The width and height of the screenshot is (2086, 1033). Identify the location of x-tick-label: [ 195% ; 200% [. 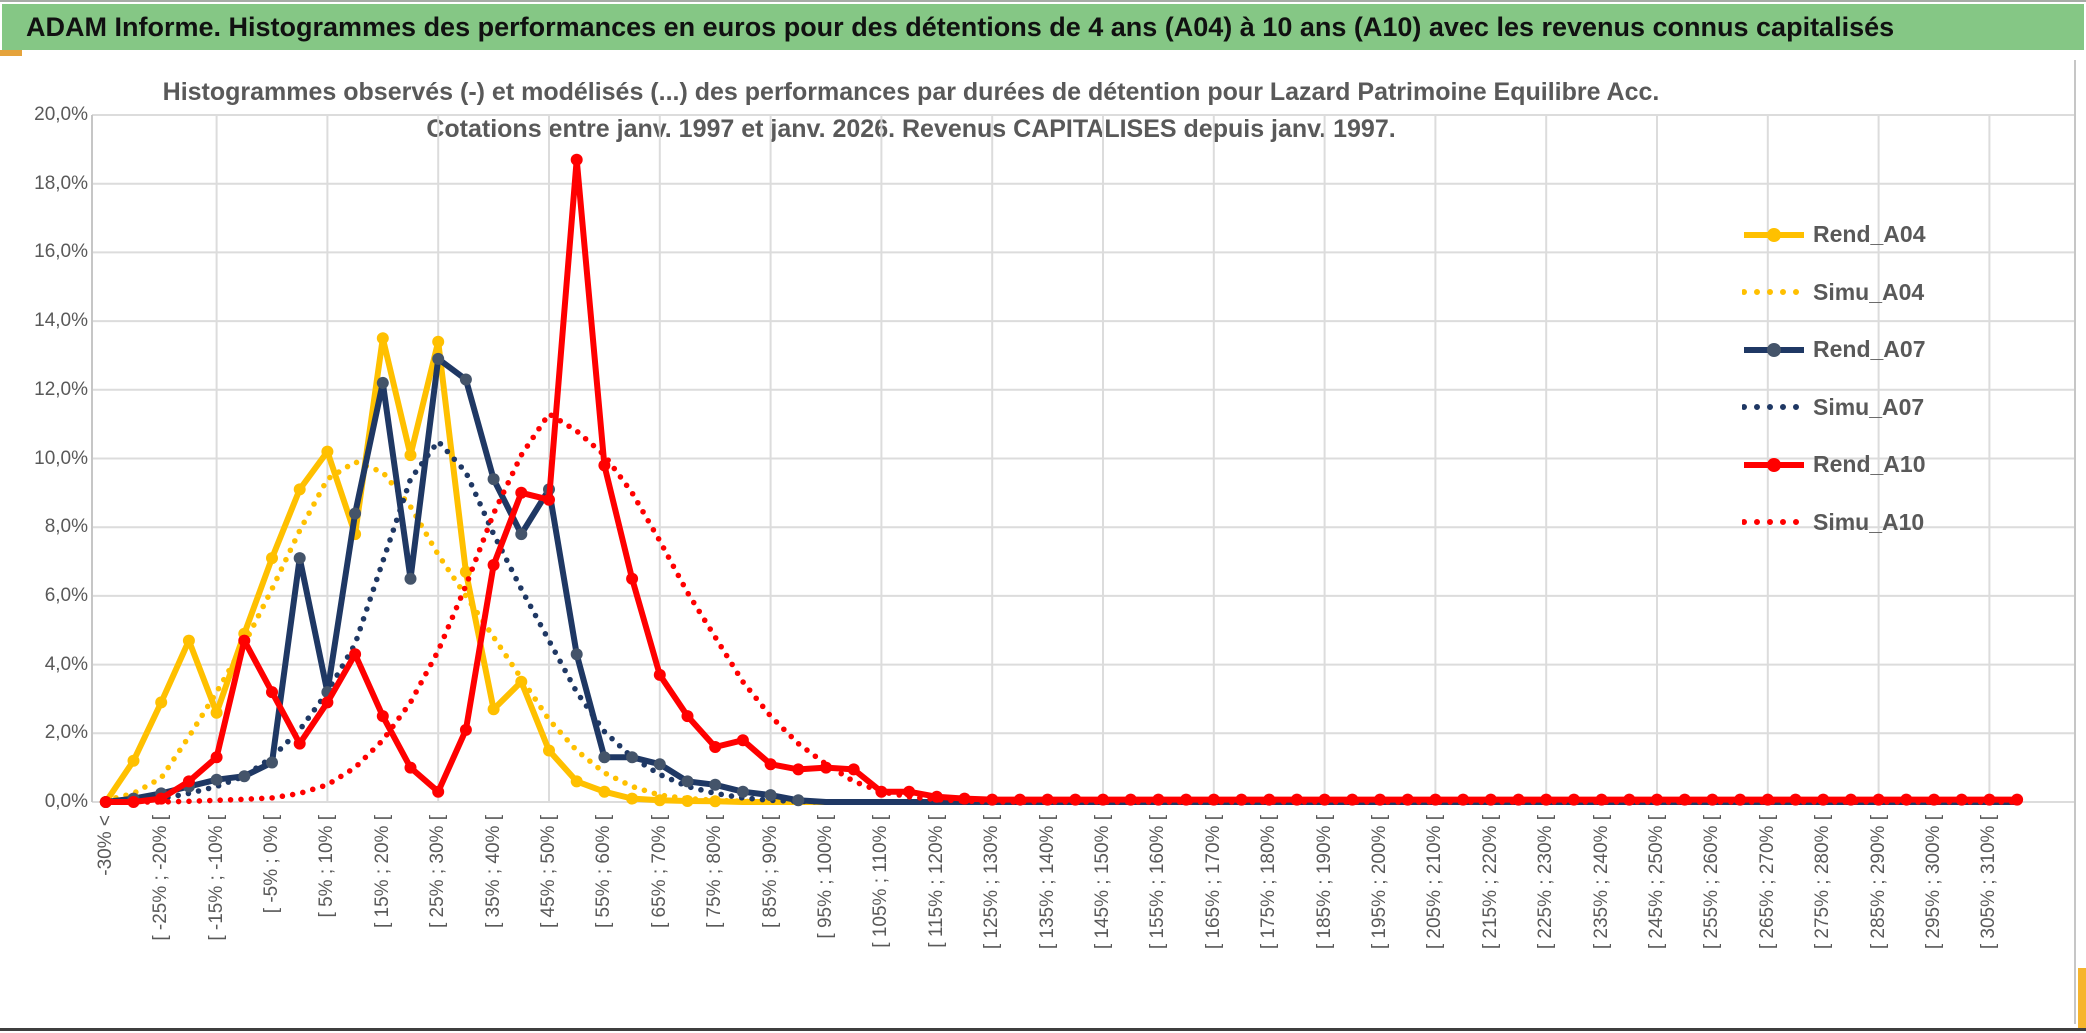
(1379, 882).